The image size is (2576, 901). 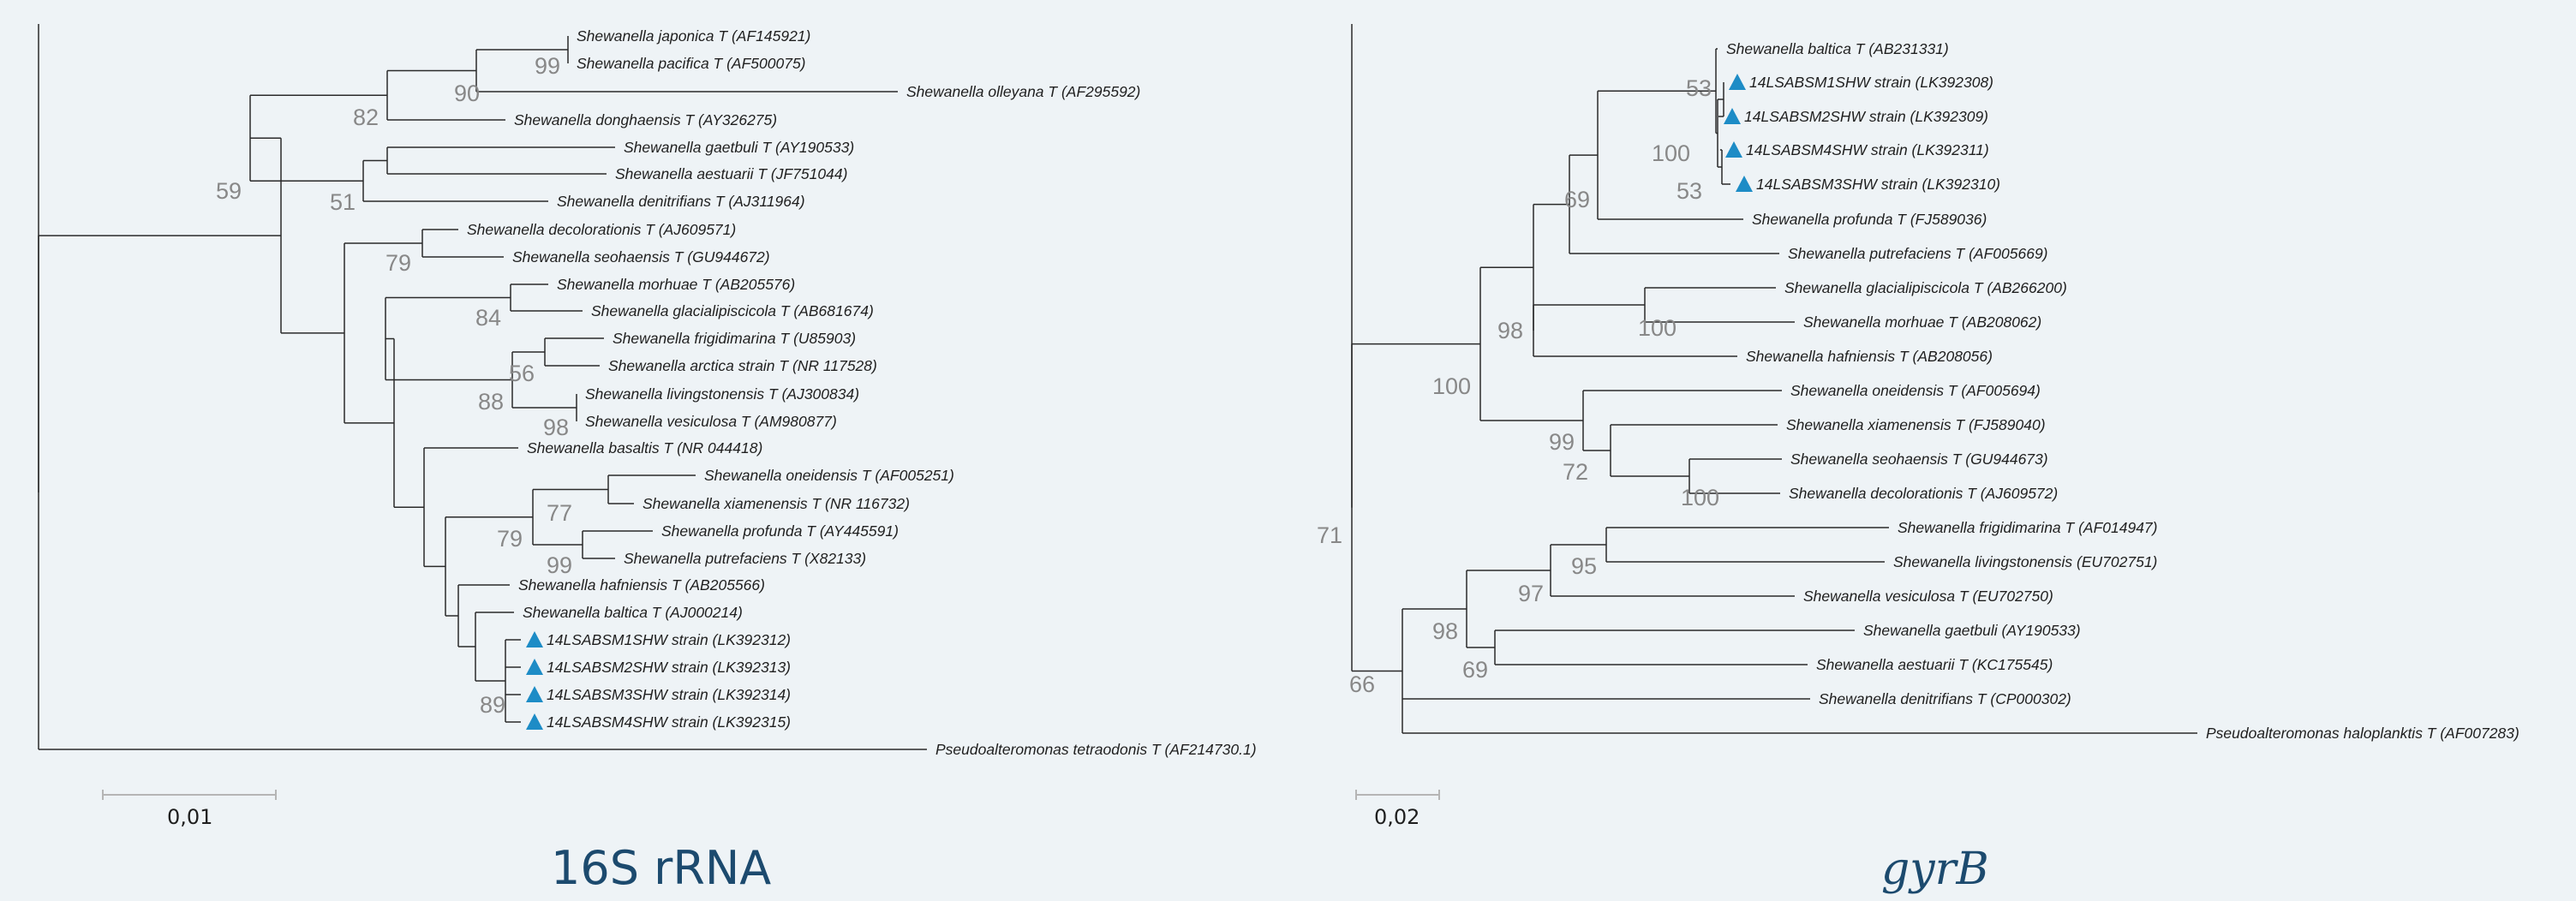 What do you see at coordinates (343, 202) in the screenshot?
I see `tree-16s-bootstrap-value: 51` at bounding box center [343, 202].